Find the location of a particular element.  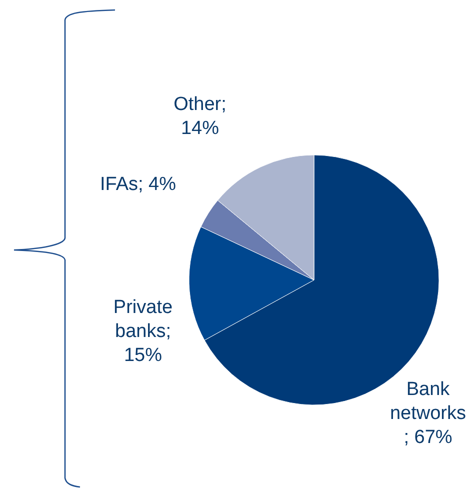

slice-label: Private banks; 15% is located at coordinates (143, 331).